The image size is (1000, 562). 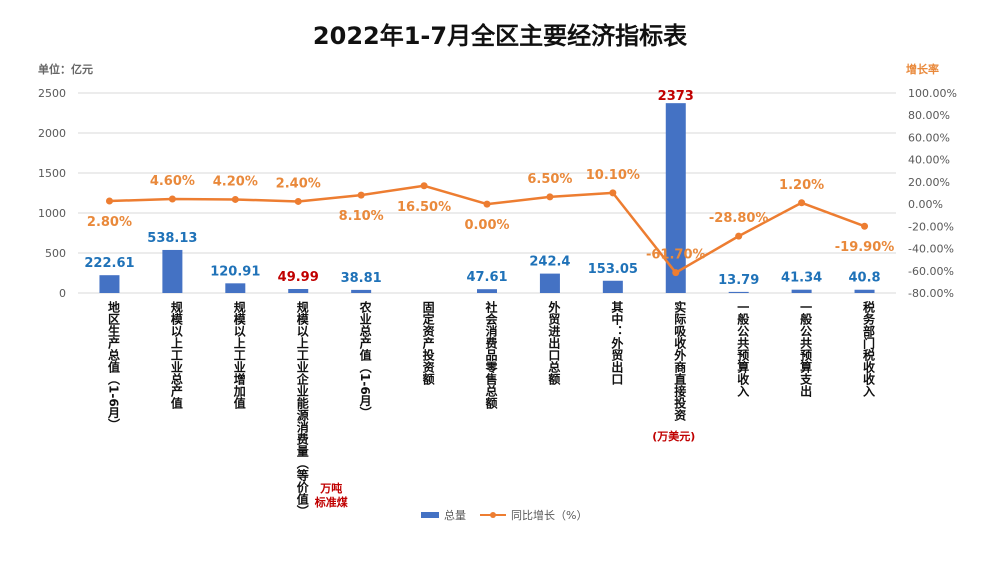 I want to click on category-label: 实际吸收外商直接投资, so click(x=680, y=361).